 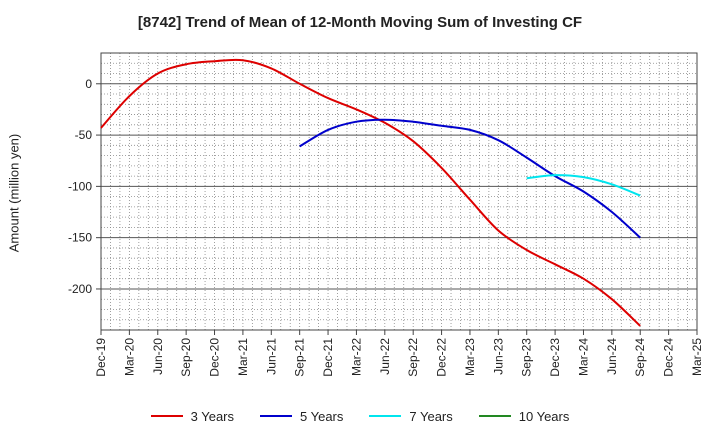 I want to click on x-tick-label: Dec-21, so click(x=328, y=357).